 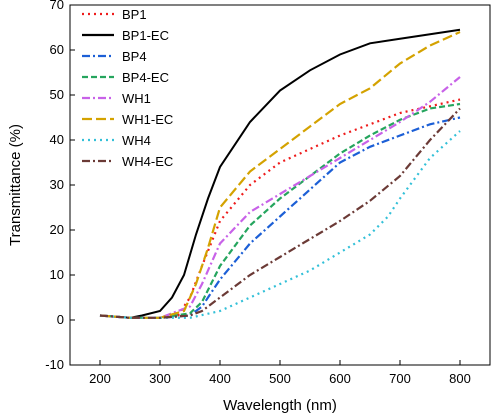 What do you see at coordinates (134, 14) in the screenshot?
I see `legend-label: BP1` at bounding box center [134, 14].